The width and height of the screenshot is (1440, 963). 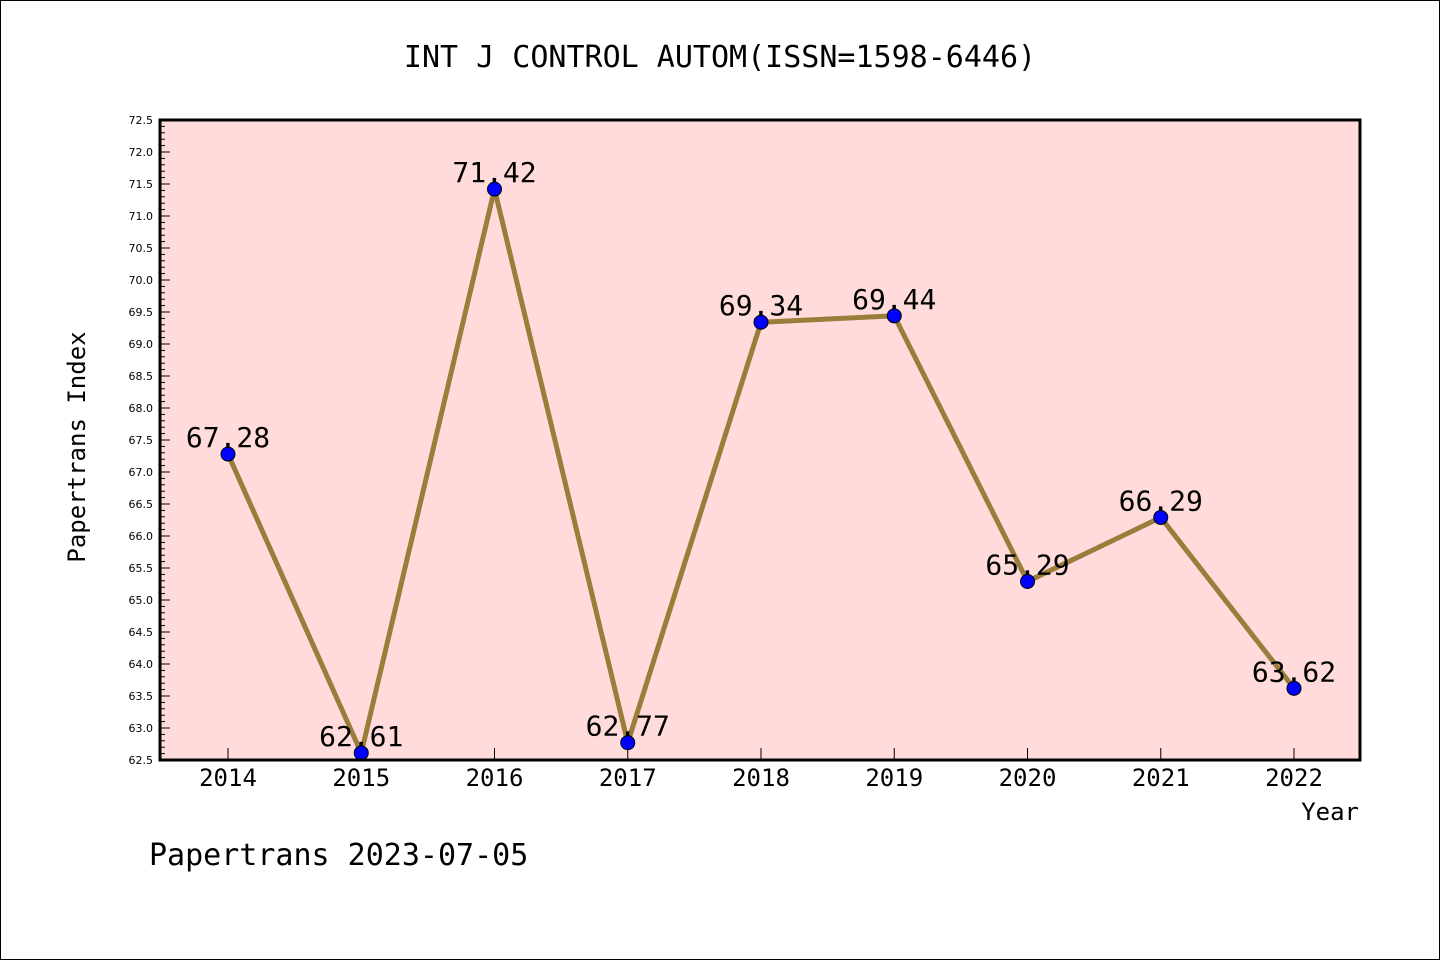 What do you see at coordinates (1161, 778) in the screenshot?
I see `x-tick-label: 2021` at bounding box center [1161, 778].